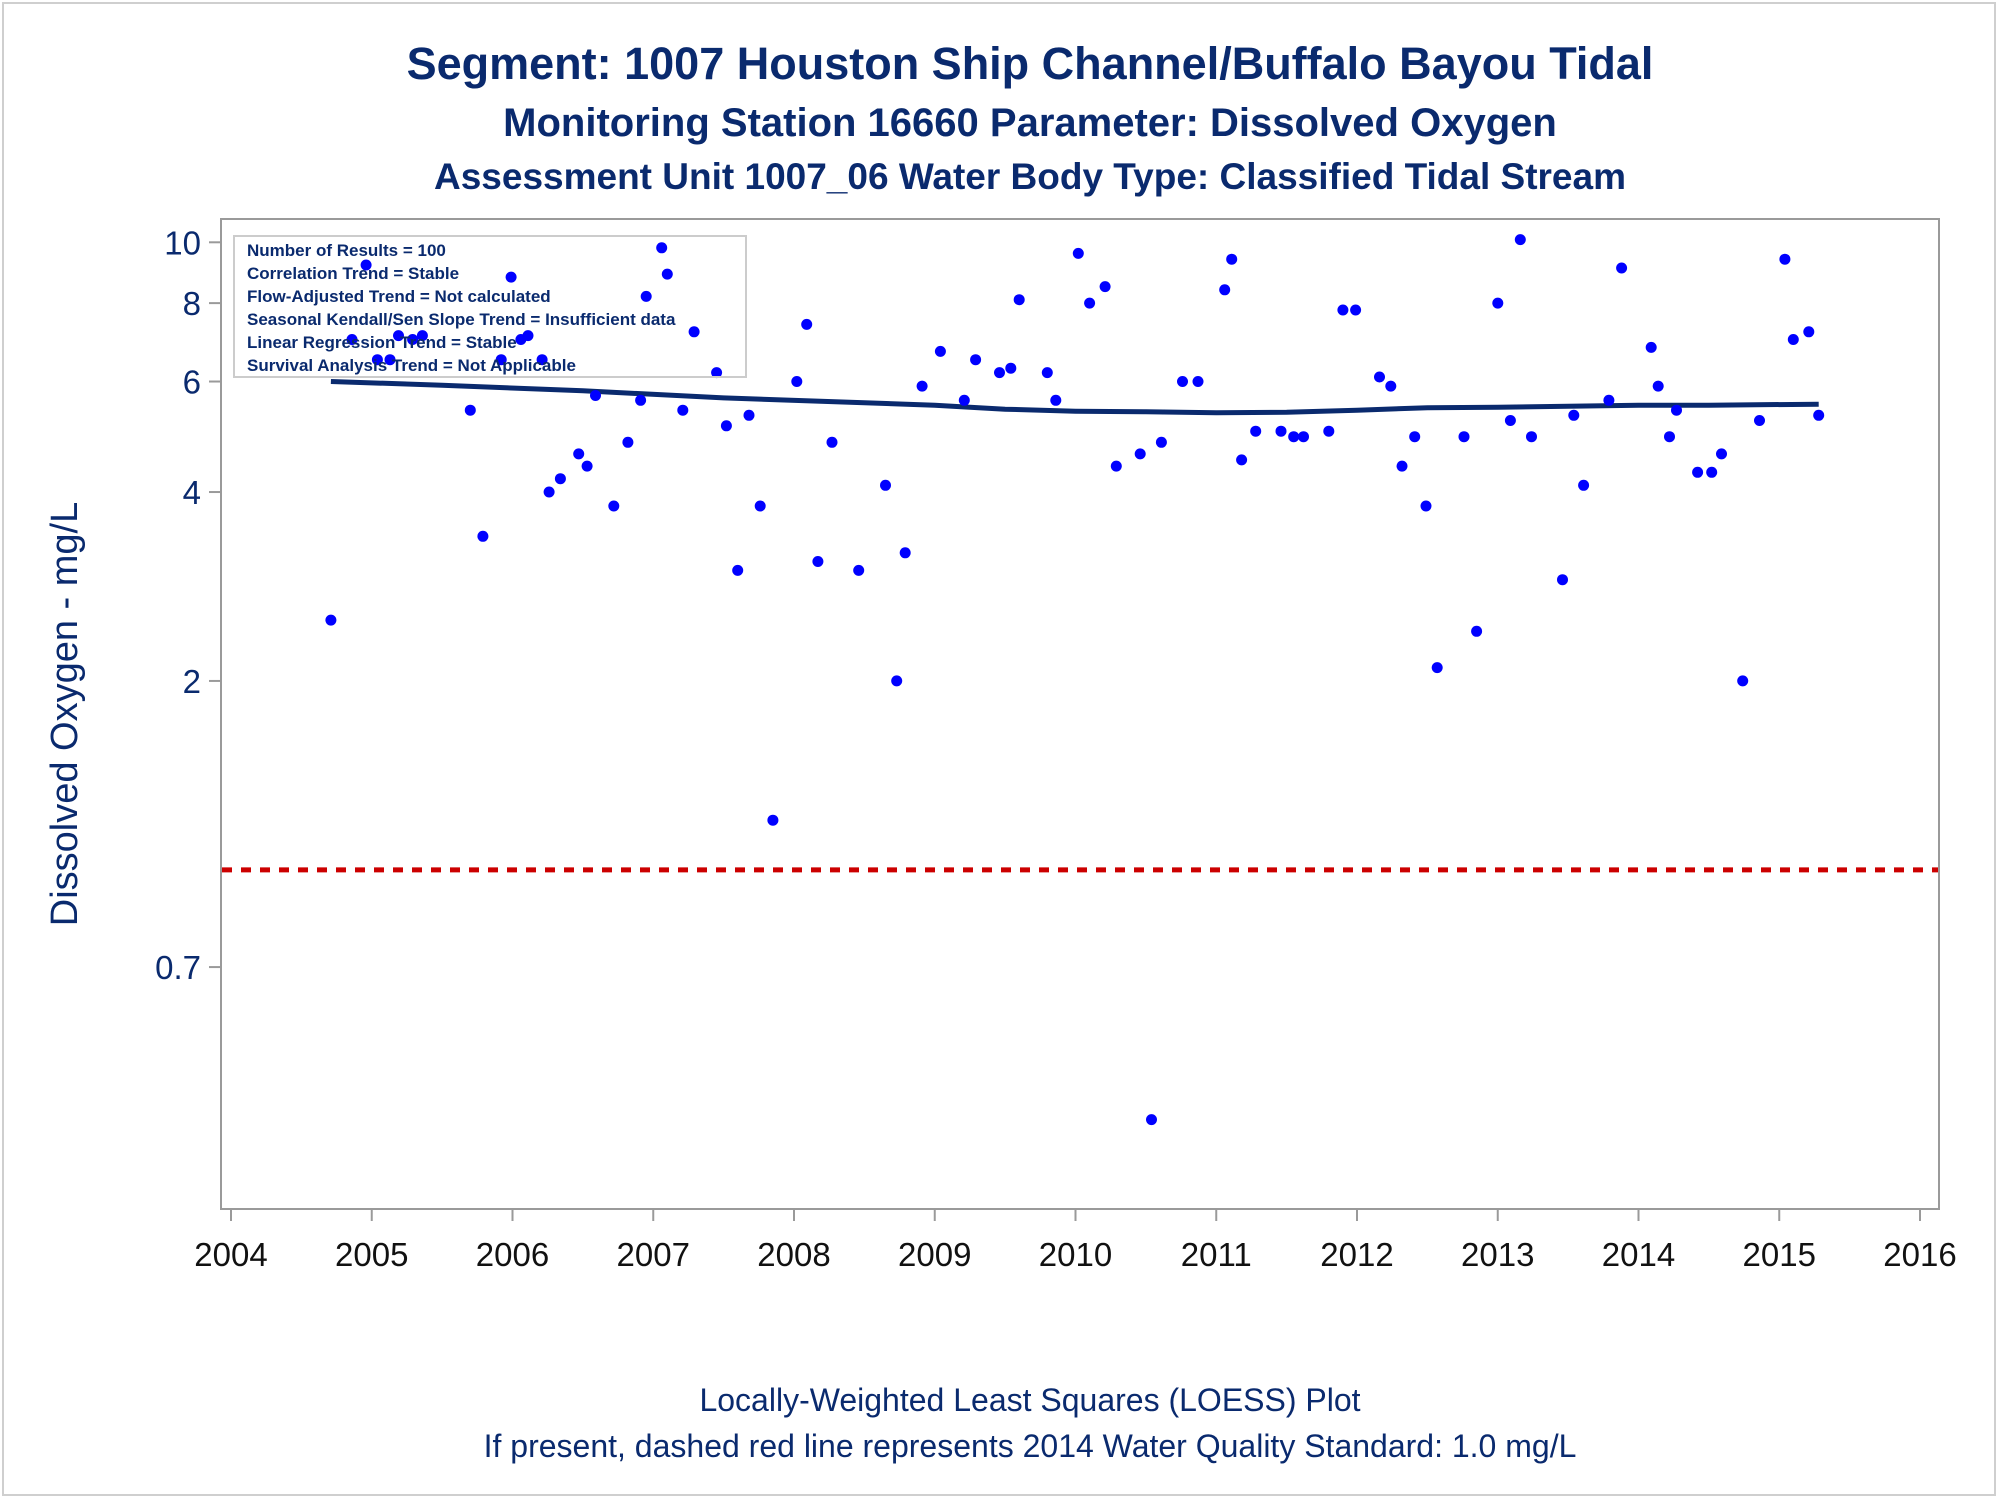 This screenshot has height=1500, width=2000. I want to click on x-tick-label: 2013, so click(1497, 1254).